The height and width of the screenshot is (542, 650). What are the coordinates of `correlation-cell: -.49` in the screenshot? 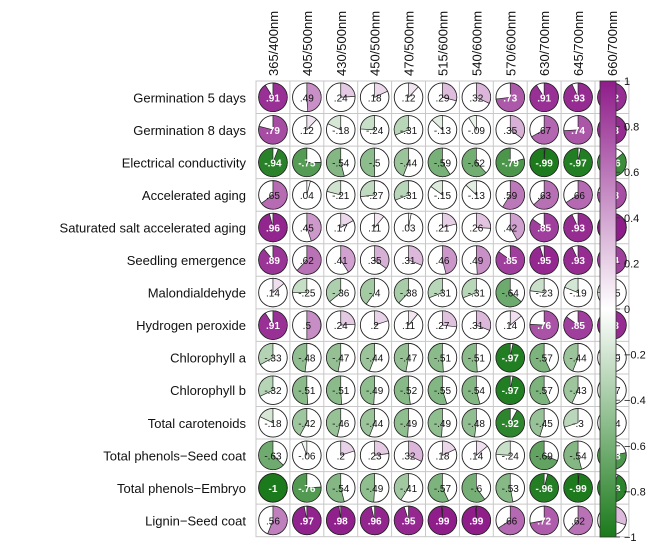 It's located at (374, 390).